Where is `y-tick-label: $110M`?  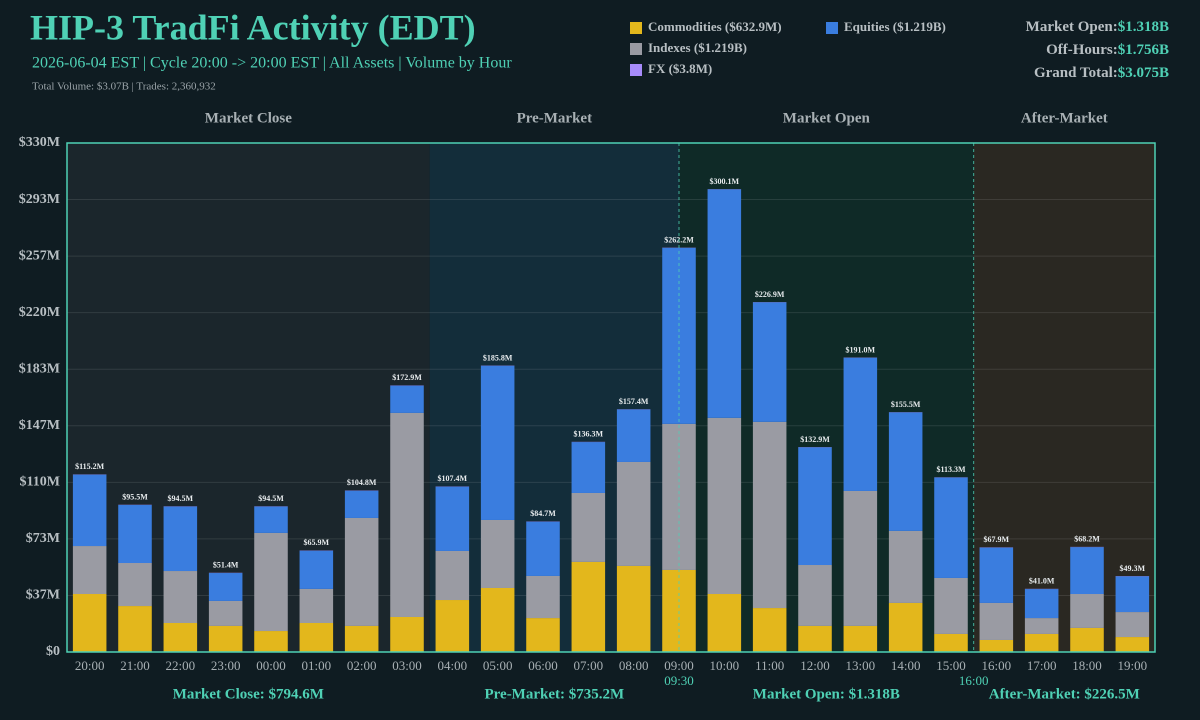 y-tick-label: $110M is located at coordinates (40, 482).